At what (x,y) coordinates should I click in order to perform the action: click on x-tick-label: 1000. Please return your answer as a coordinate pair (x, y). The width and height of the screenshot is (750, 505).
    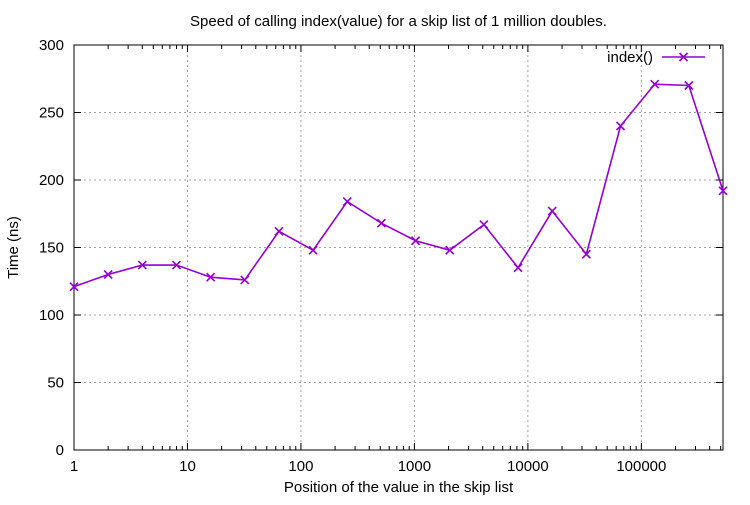
    Looking at the image, I should click on (414, 466).